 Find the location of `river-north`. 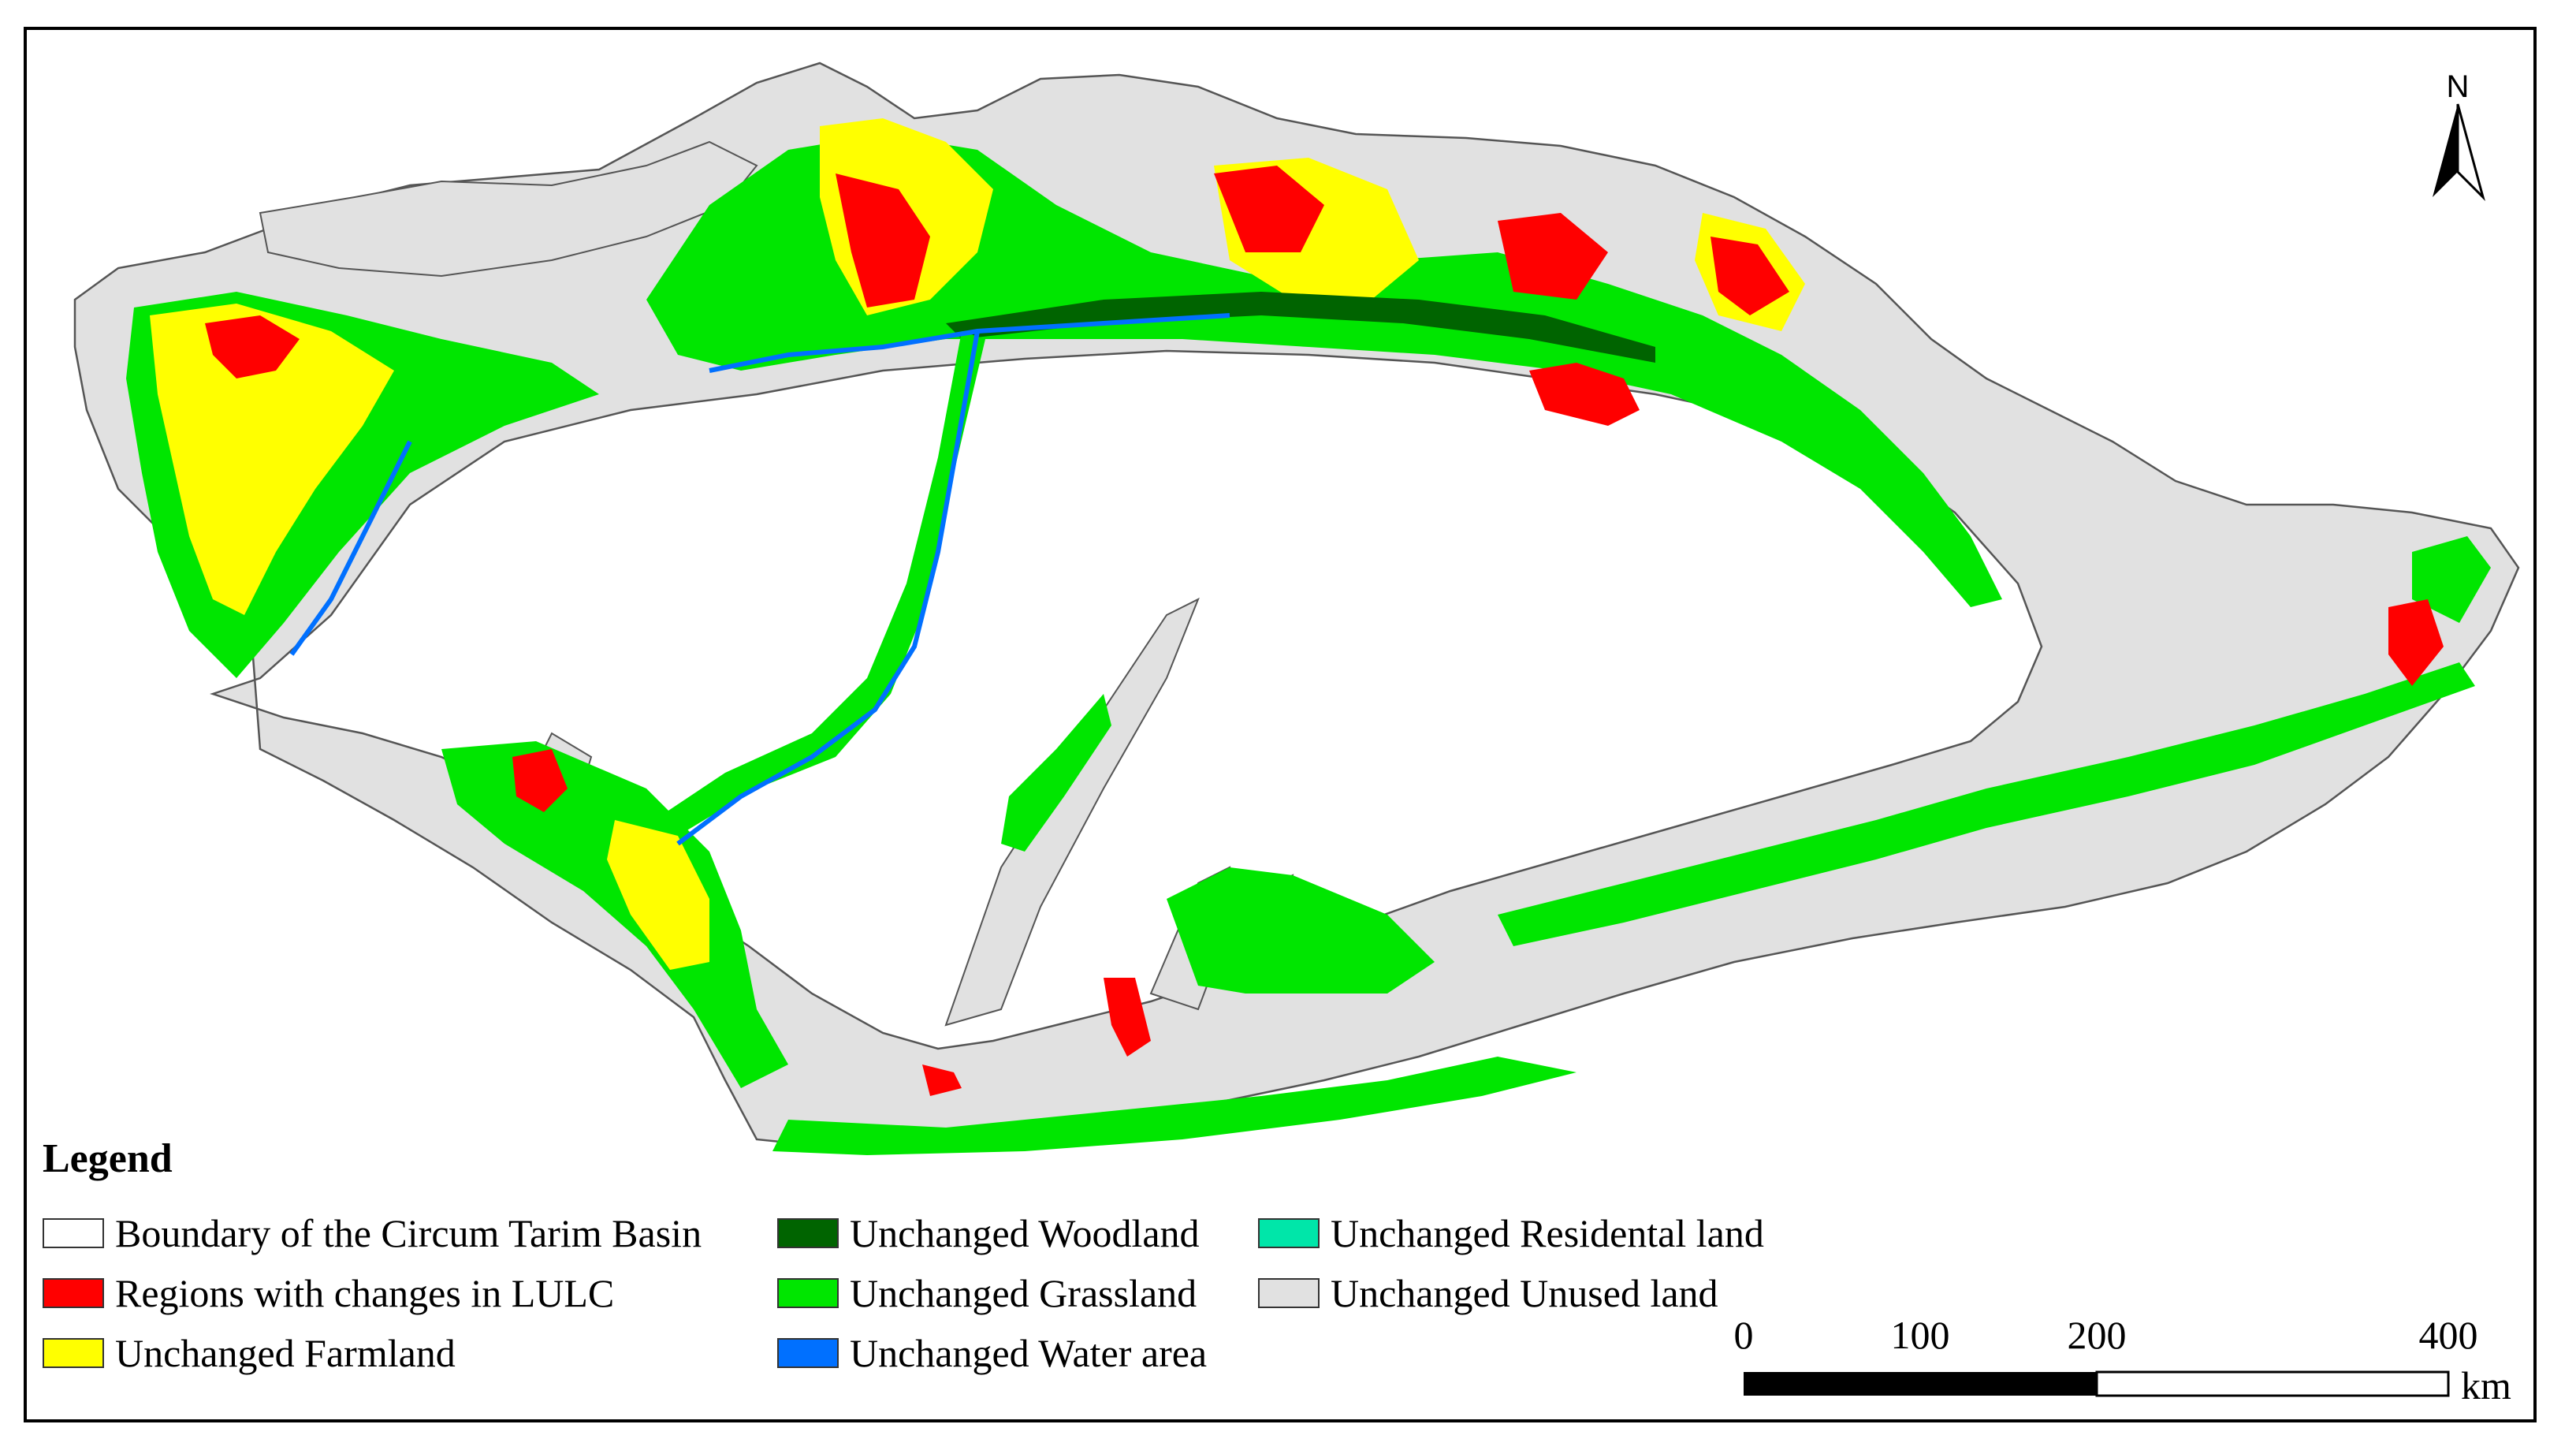

river-north is located at coordinates (969, 343).